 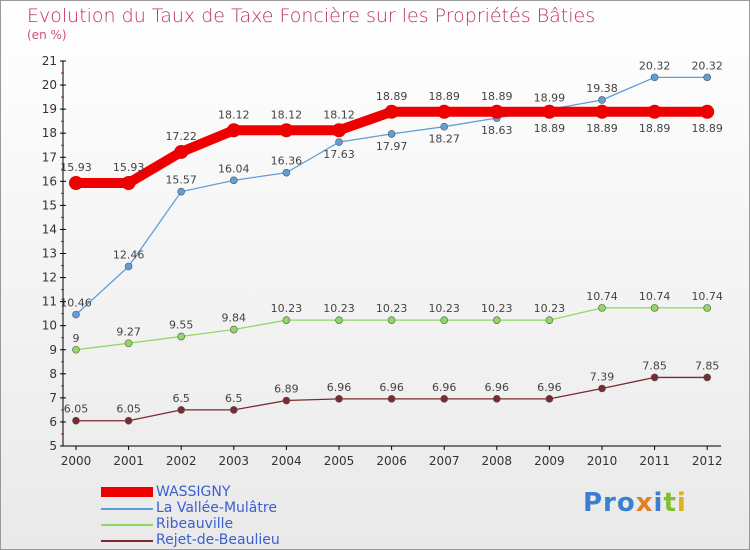 What do you see at coordinates (195, 524) in the screenshot?
I see `legend-label: Ribeauville` at bounding box center [195, 524].